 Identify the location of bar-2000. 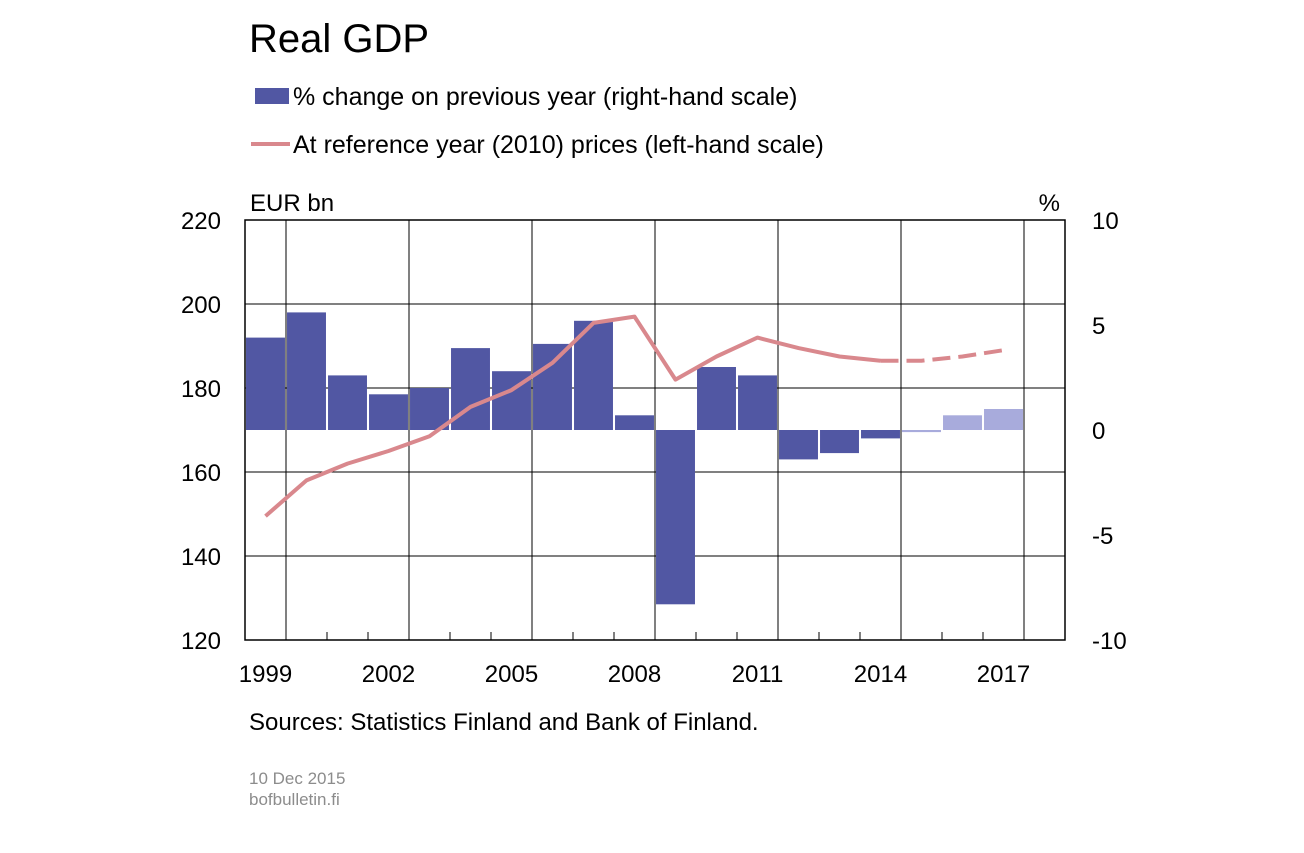
(306, 371).